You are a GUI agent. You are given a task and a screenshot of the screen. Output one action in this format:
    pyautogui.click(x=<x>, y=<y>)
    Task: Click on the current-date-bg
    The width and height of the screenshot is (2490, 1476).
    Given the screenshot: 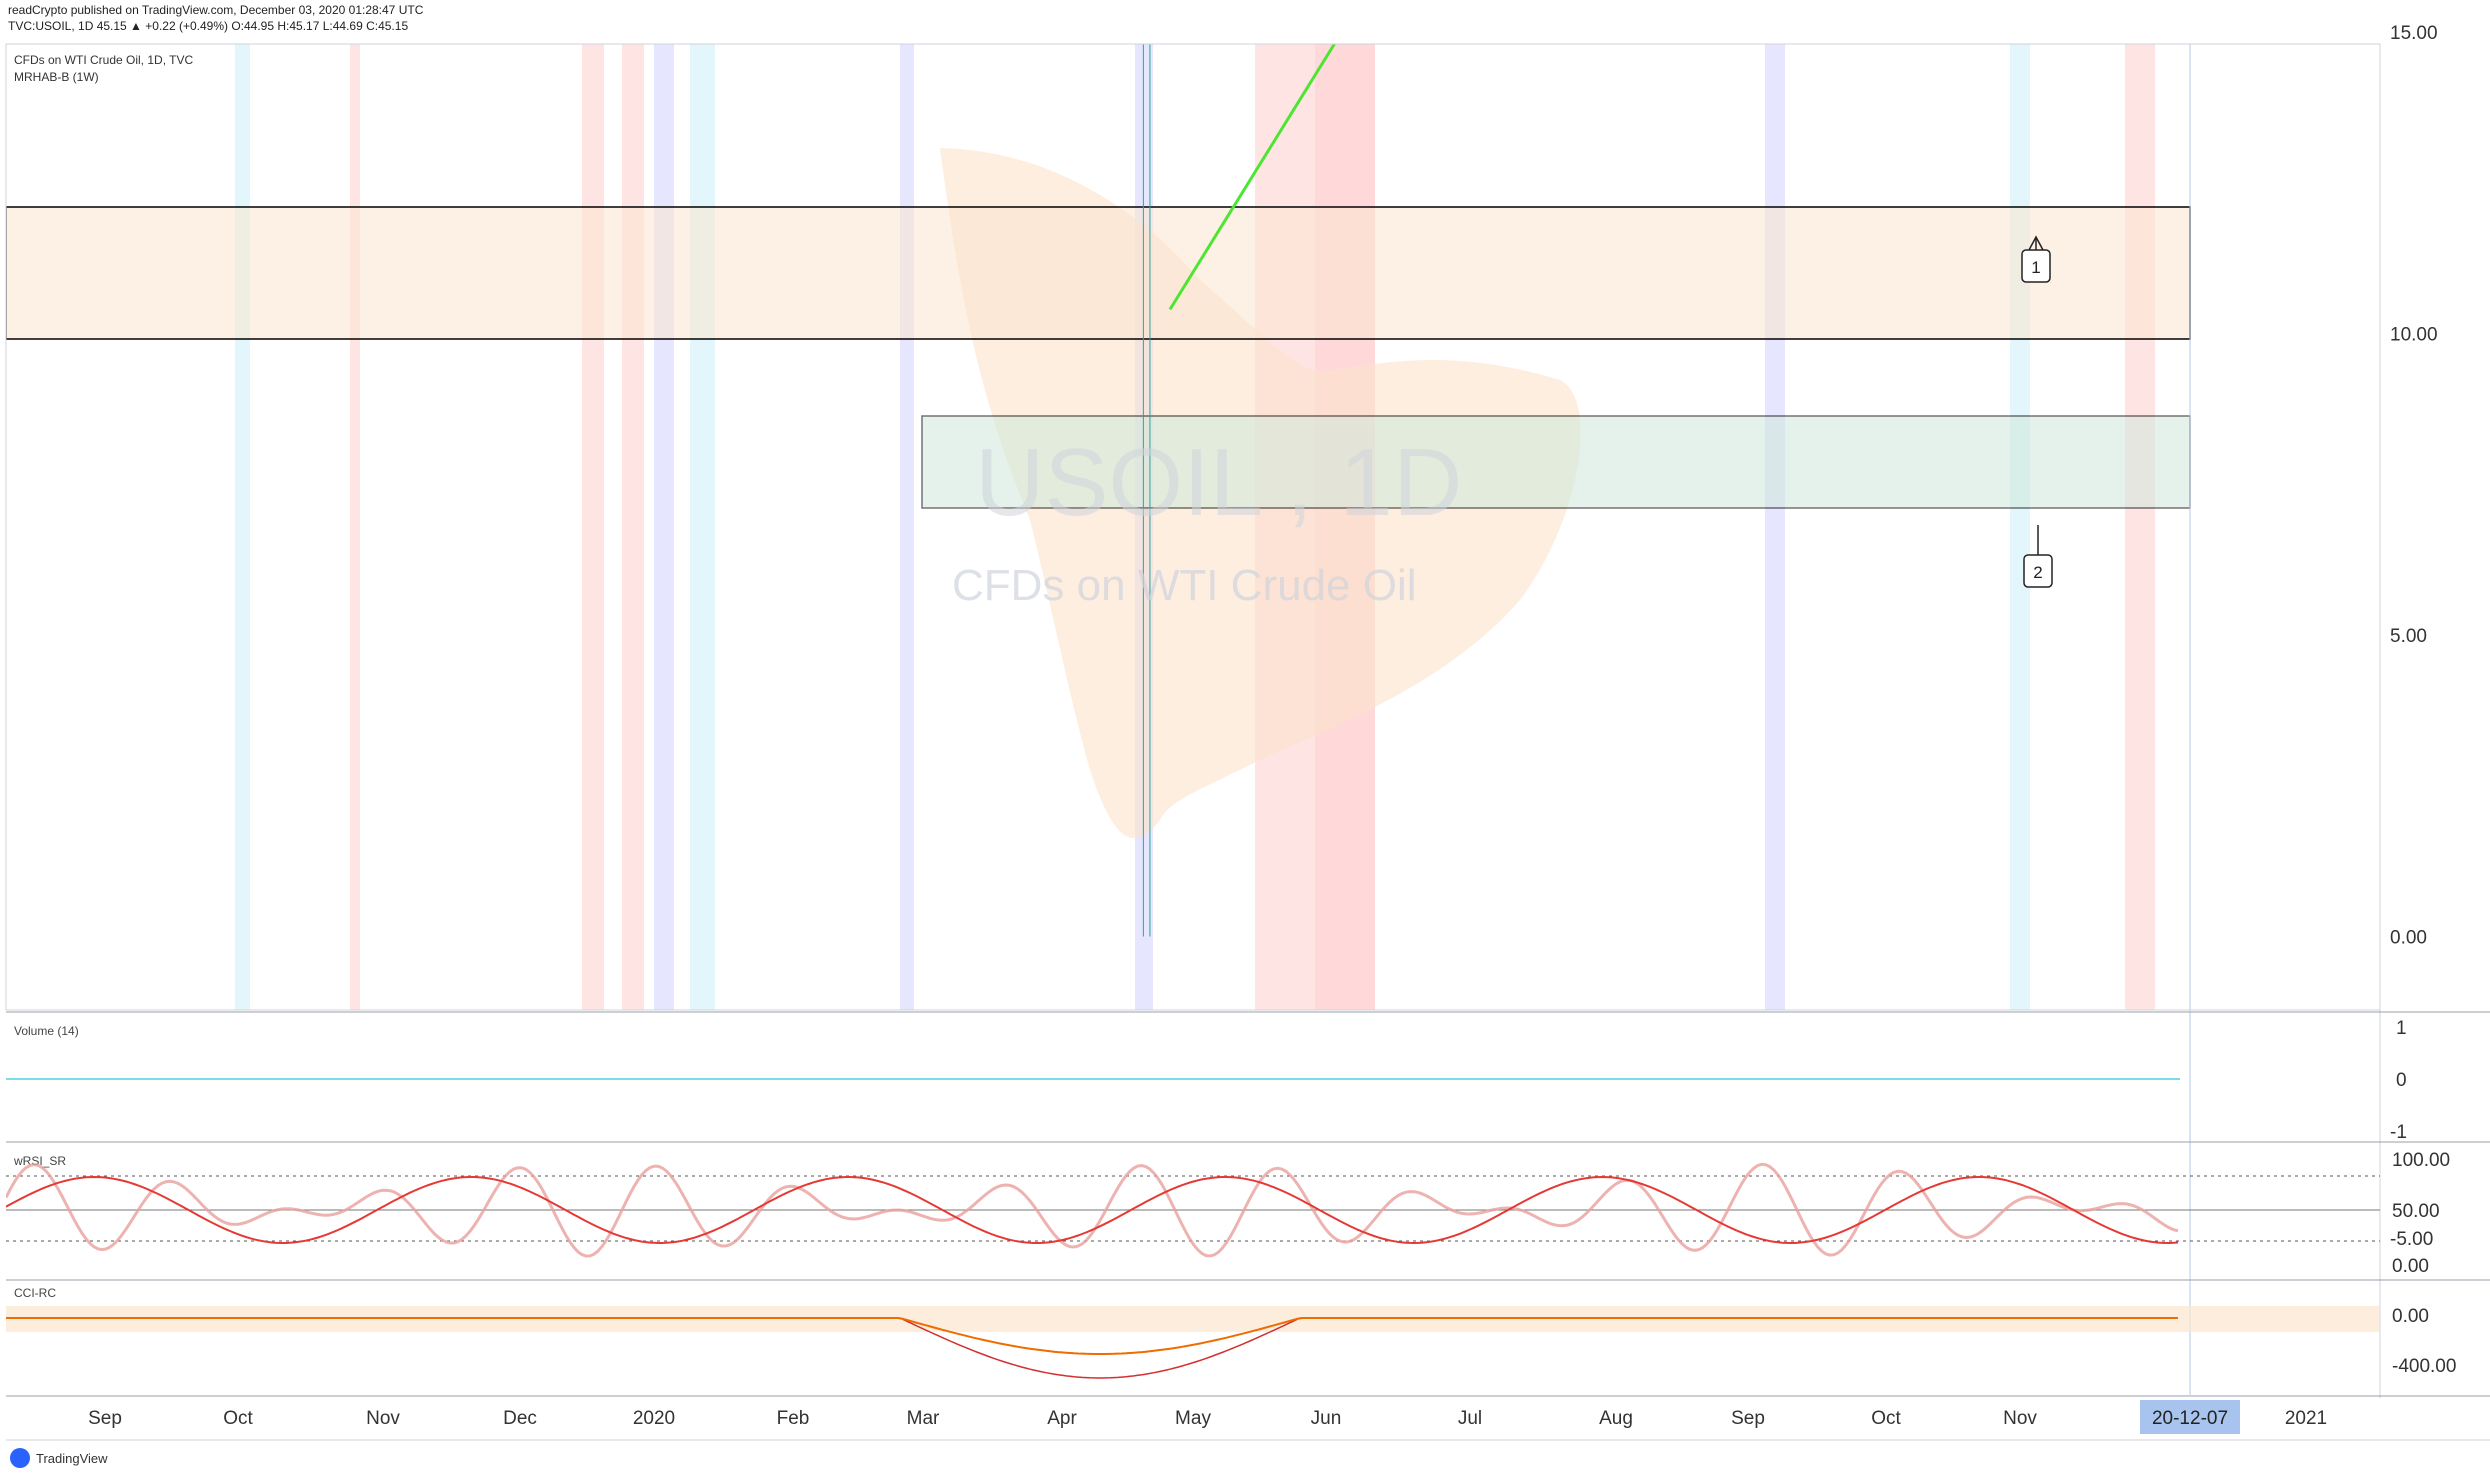 What is the action you would take?
    pyautogui.click(x=2190, y=1417)
    